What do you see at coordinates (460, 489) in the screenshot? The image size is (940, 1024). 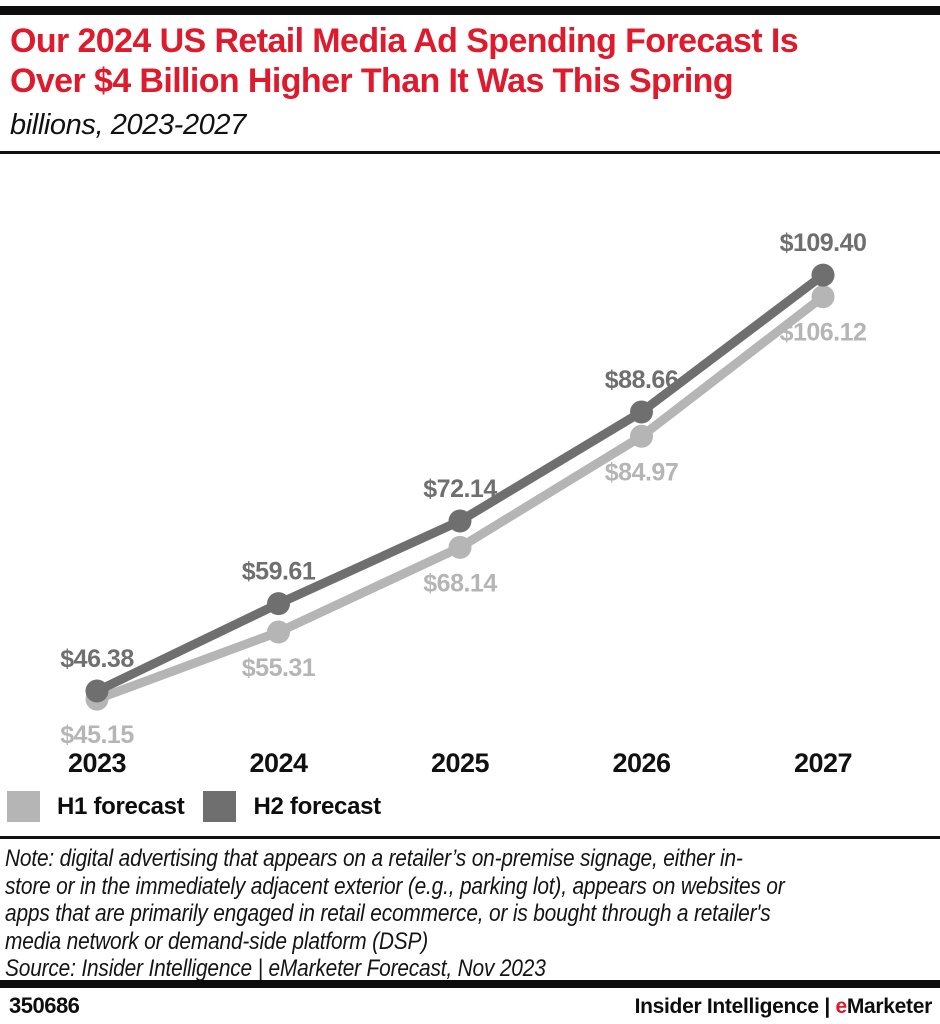 I see `h2-value-label-2025: $72.14` at bounding box center [460, 489].